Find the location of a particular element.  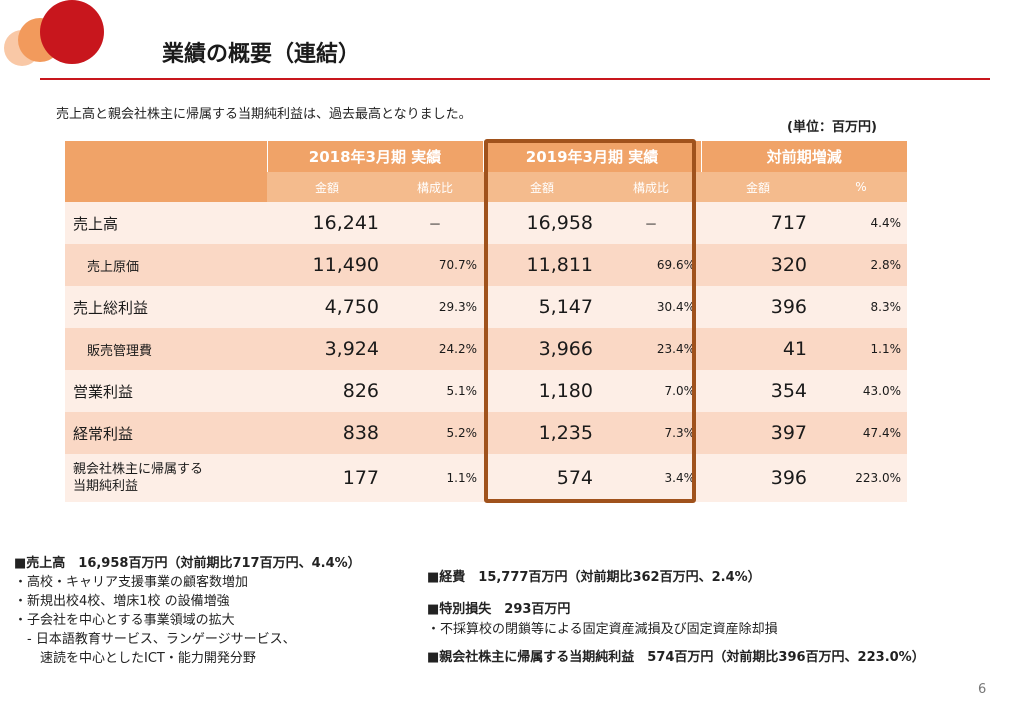

amount-cell: 838 is located at coordinates (327, 433).